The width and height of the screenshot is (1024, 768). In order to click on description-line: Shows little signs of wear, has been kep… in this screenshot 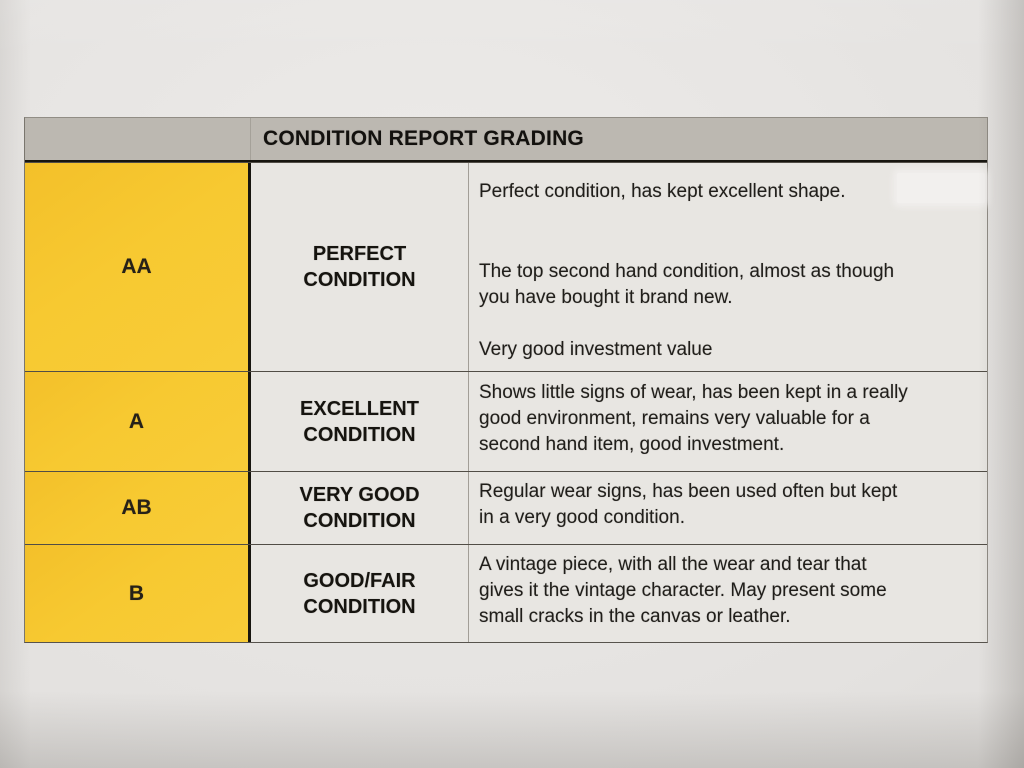, I will do `click(693, 392)`.